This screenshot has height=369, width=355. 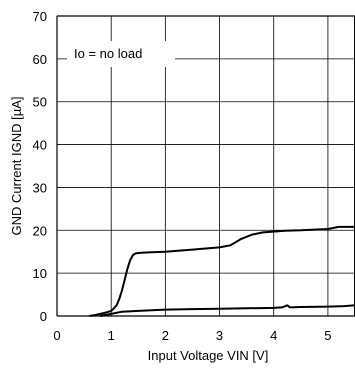 I want to click on y-tick-label: 0, so click(x=43, y=316).